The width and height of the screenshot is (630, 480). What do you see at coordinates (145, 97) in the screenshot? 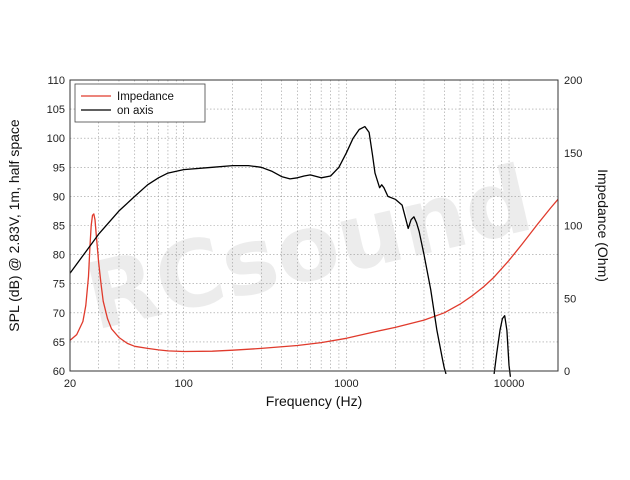
I see `legend-label: Impedance` at bounding box center [145, 97].